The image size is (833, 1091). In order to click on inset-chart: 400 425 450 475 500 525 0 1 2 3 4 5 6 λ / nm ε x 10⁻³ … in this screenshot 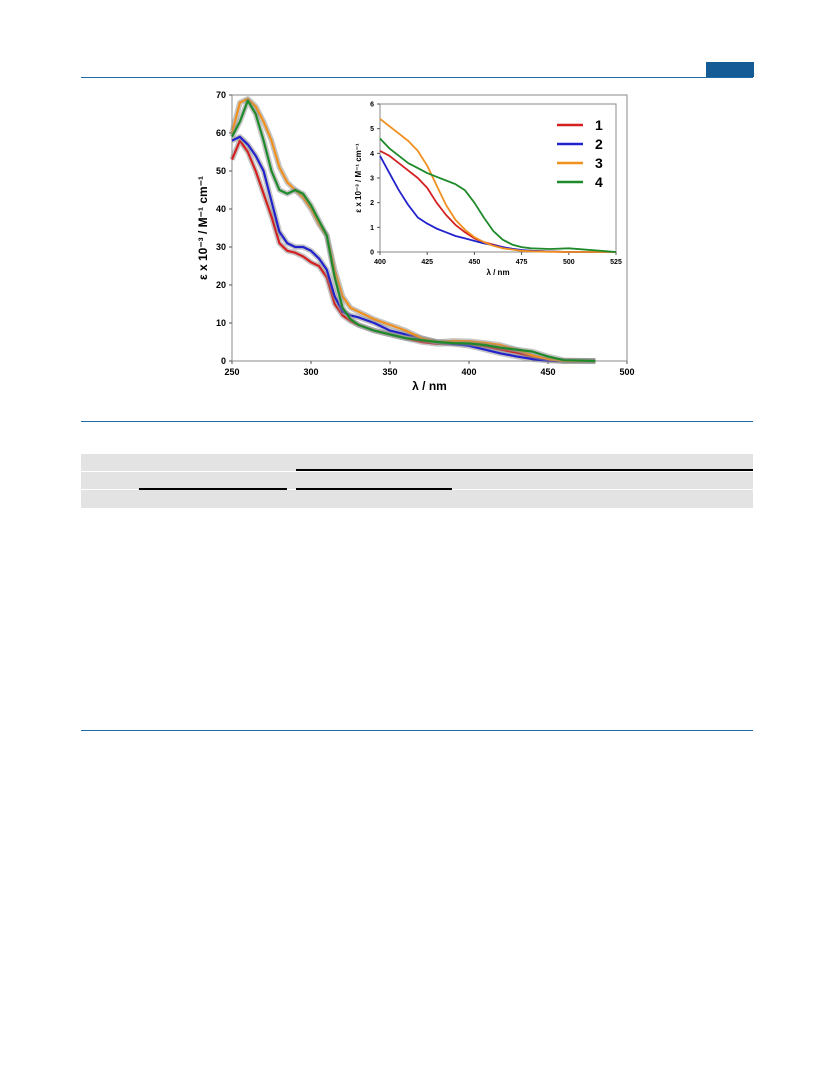, I will do `click(488, 189)`.